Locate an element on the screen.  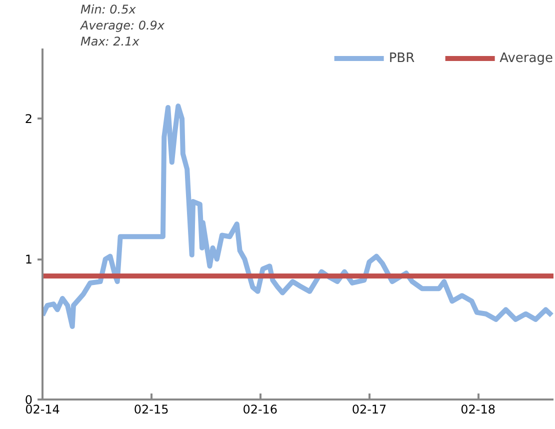
x-tick-label: 02-15 is located at coordinates (151, 409).